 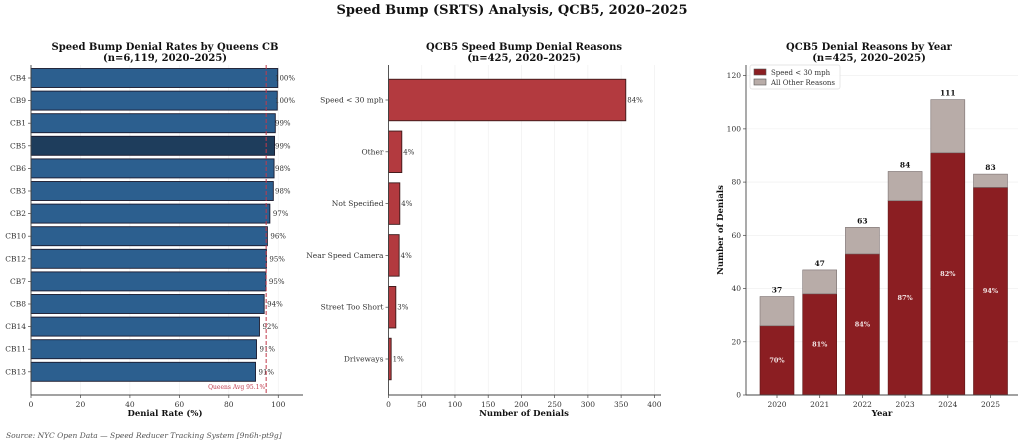 I want to click on x-tick-label: 40, so click(x=130, y=404).